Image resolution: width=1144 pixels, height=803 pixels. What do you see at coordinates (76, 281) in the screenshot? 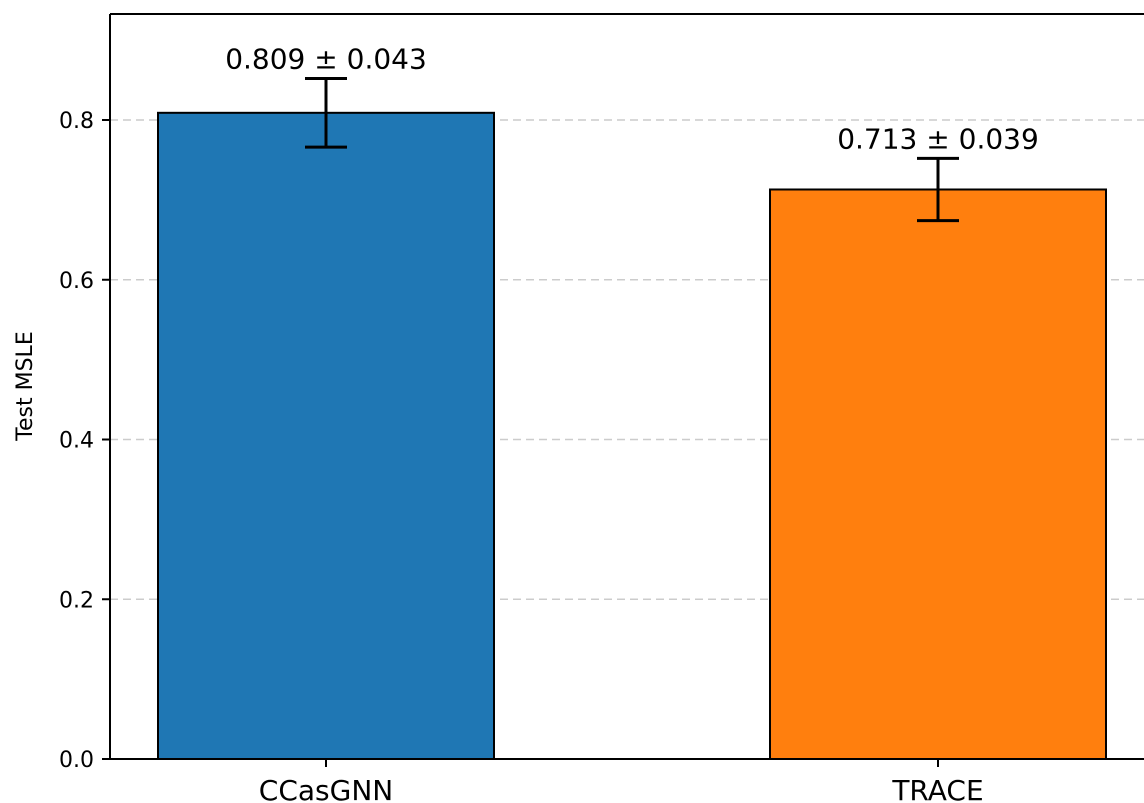
I see `y-tick-label: 0.6` at bounding box center [76, 281].